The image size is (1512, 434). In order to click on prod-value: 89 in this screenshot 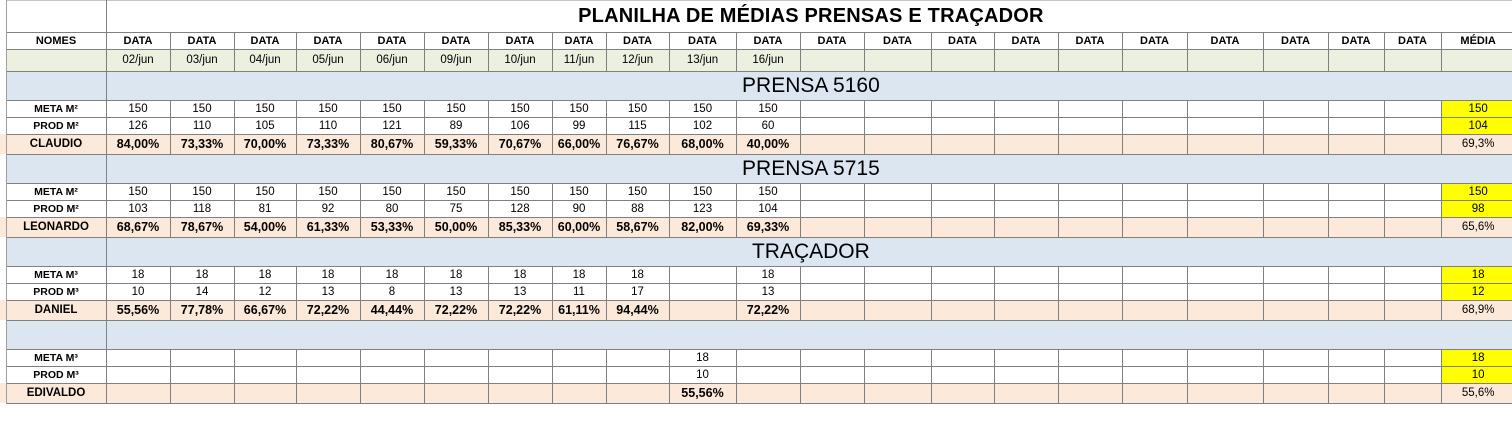, I will do `click(456, 126)`.